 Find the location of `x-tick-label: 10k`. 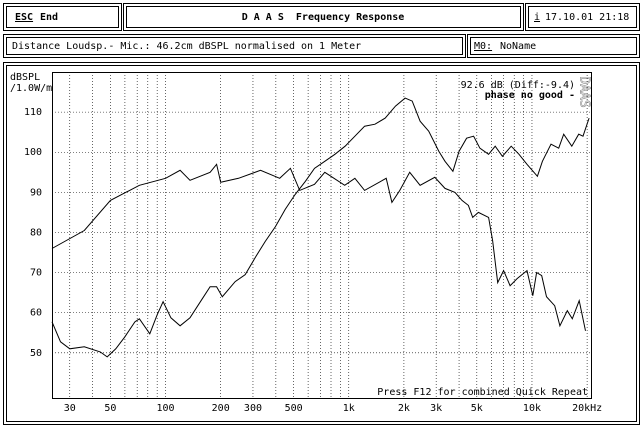

x-tick-label: 10k is located at coordinates (532, 408).